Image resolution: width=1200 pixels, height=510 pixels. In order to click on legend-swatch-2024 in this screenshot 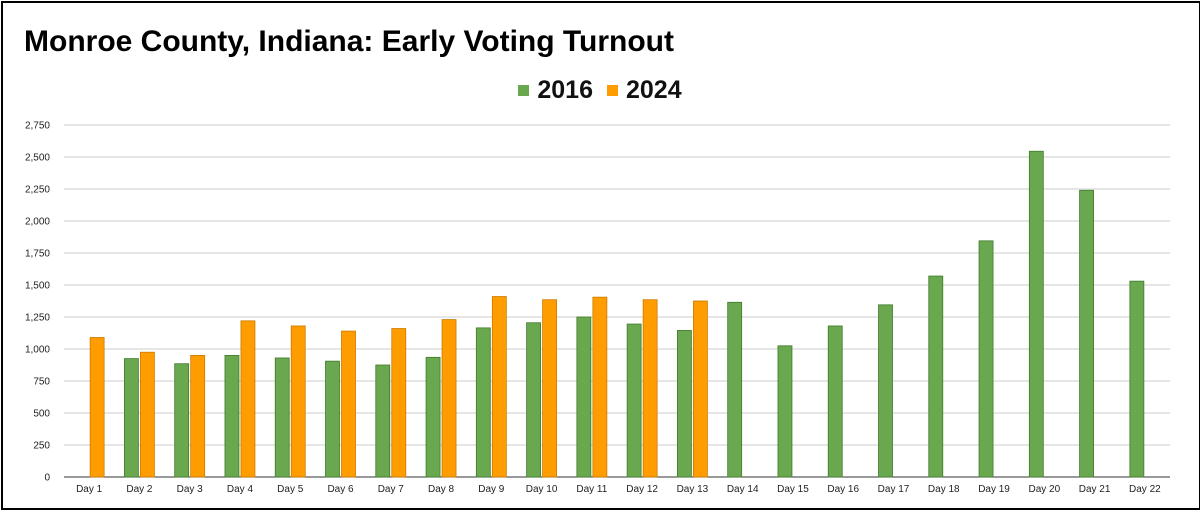, I will do `click(612, 90)`.